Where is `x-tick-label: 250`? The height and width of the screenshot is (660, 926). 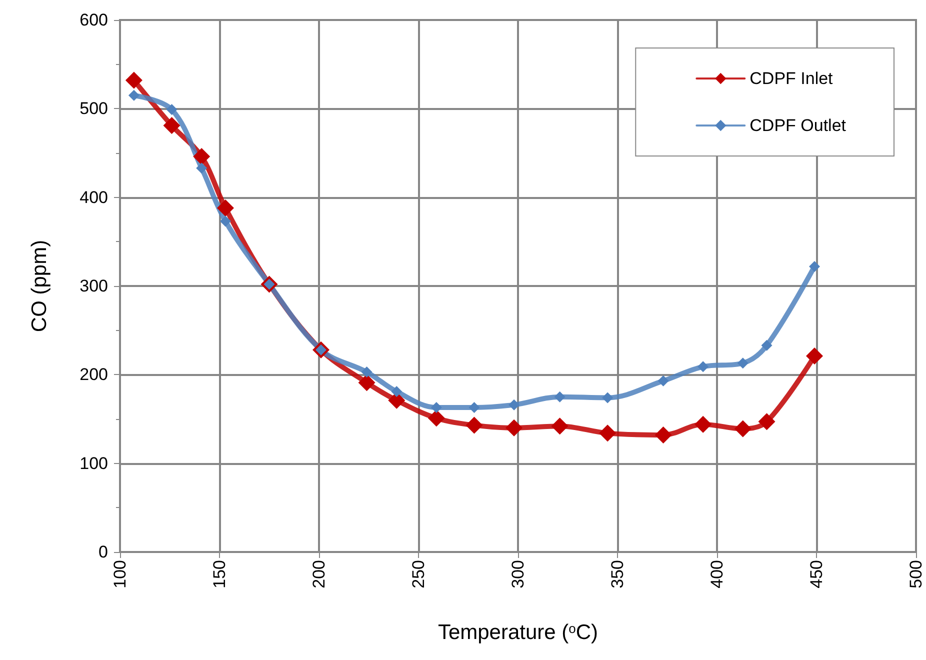
x-tick-label: 250 is located at coordinates (418, 574).